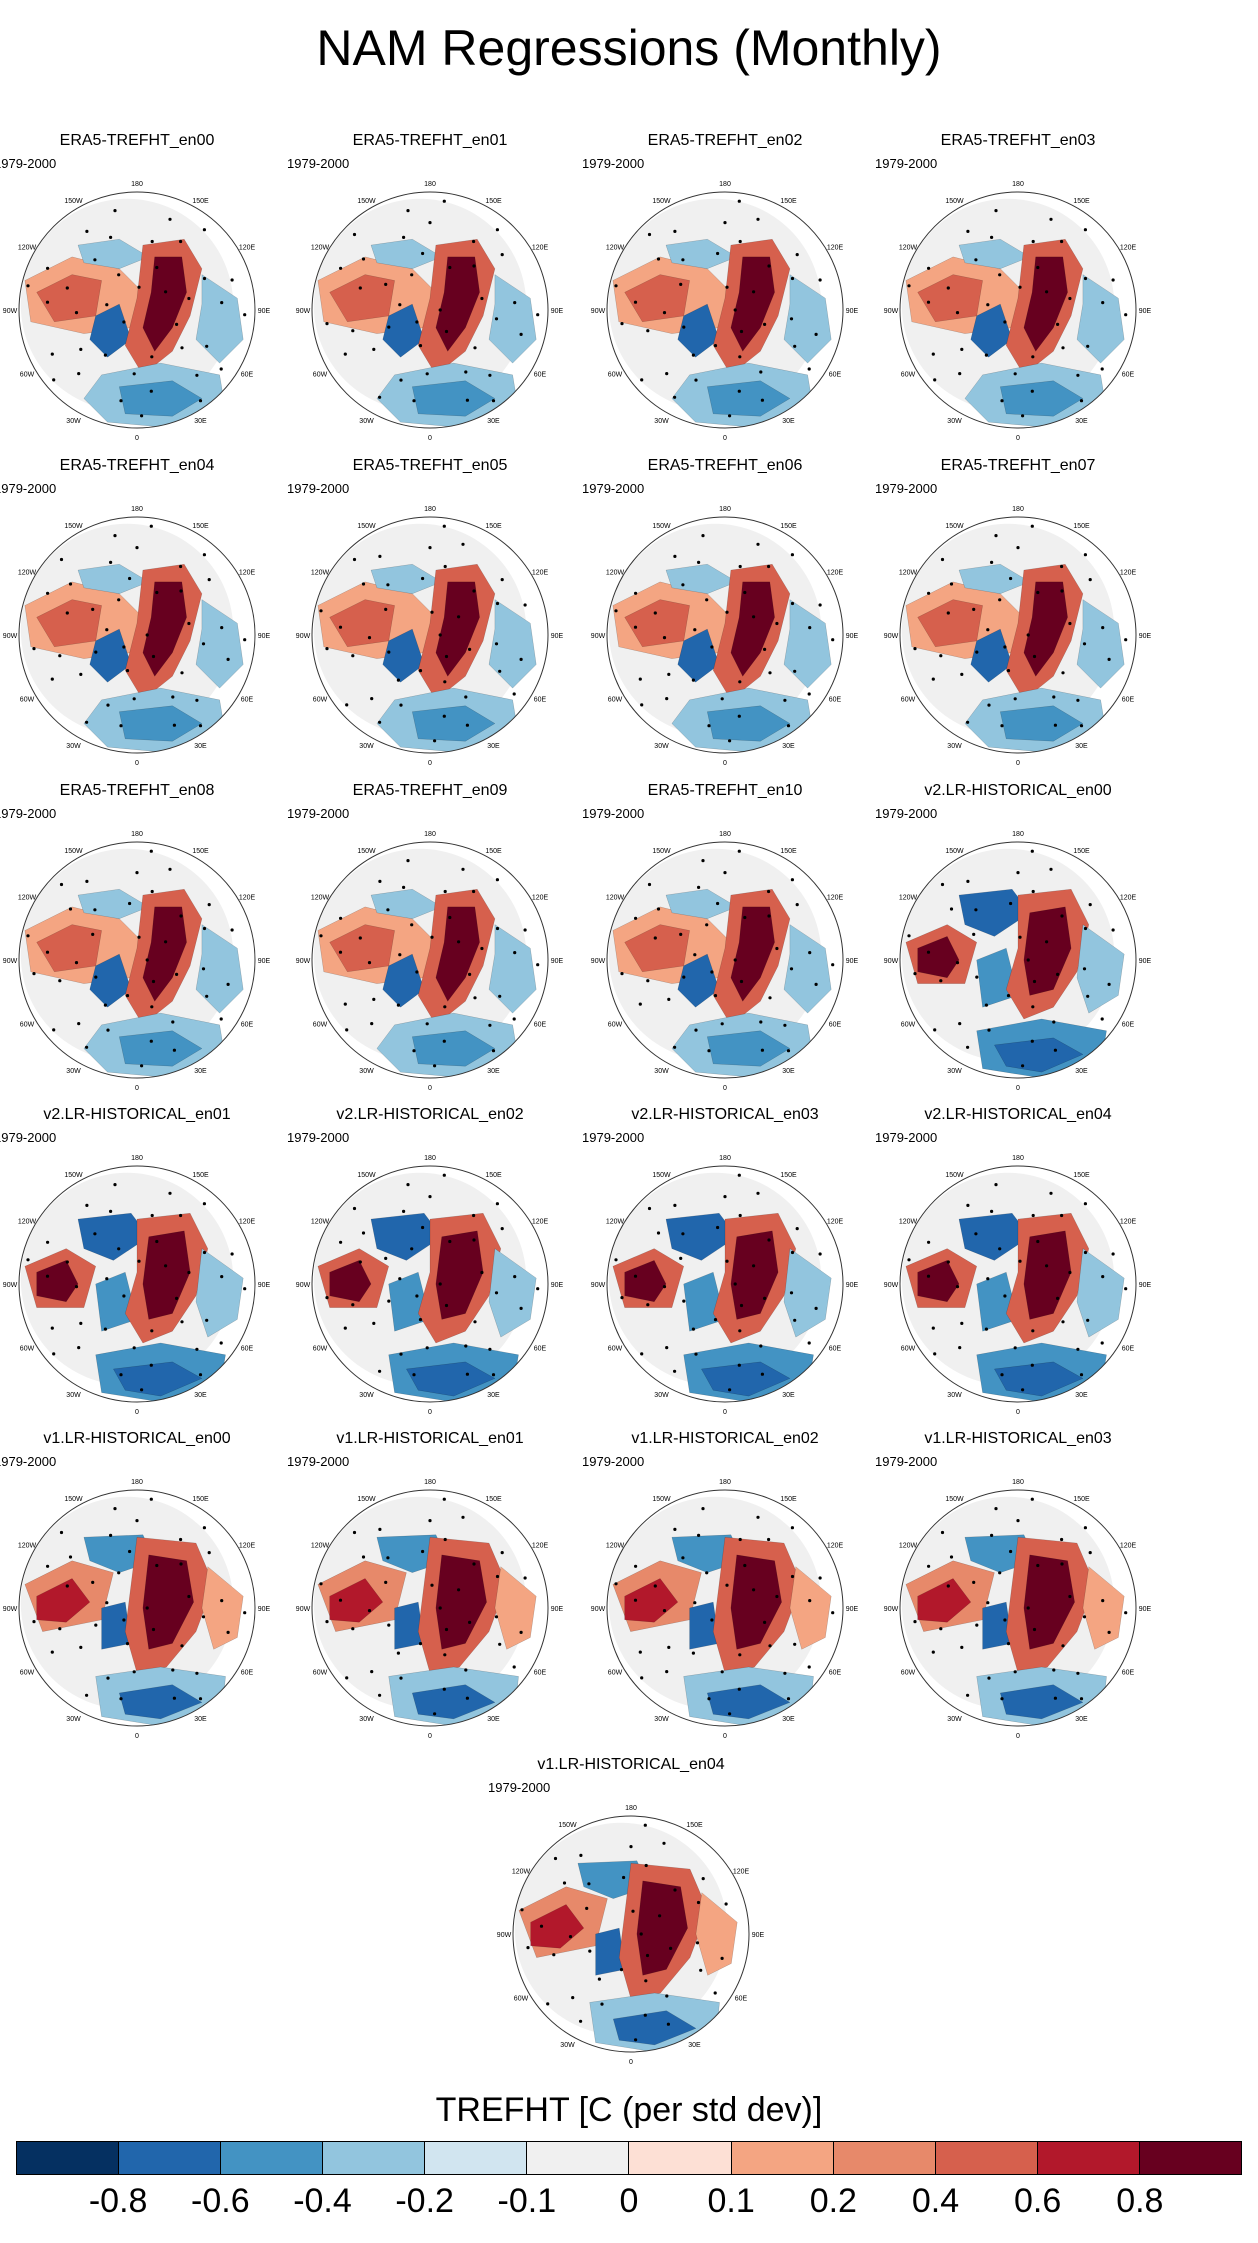  Describe the element at coordinates (629, 2158) in the screenshot. I see `colorbar` at that location.